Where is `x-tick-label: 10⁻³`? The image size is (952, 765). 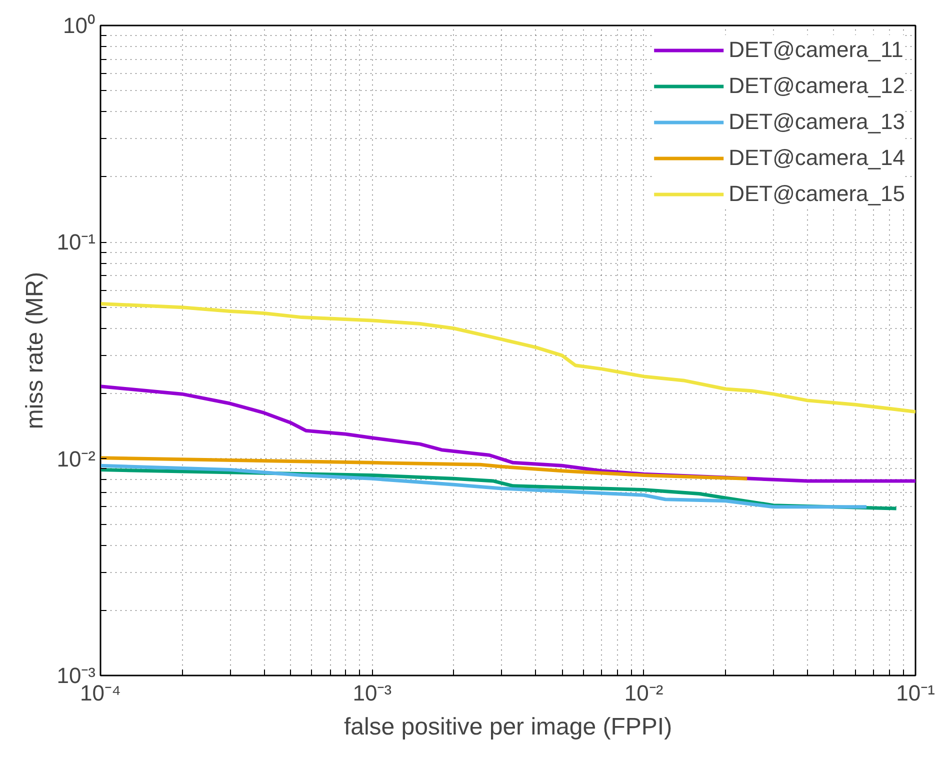 x-tick-label: 10⁻³ is located at coordinates (372, 693).